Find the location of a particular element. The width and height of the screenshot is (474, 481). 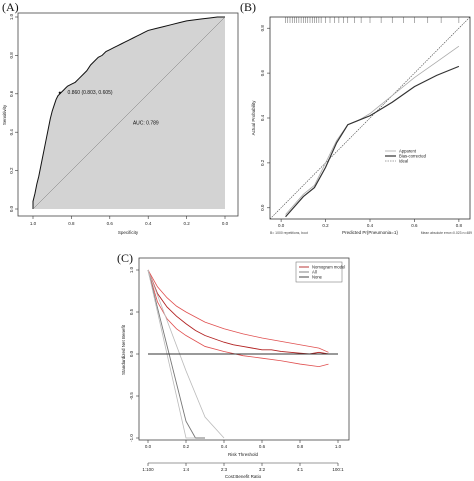

decision-cb-tick-label: 3:2 is located at coordinates (262, 469).